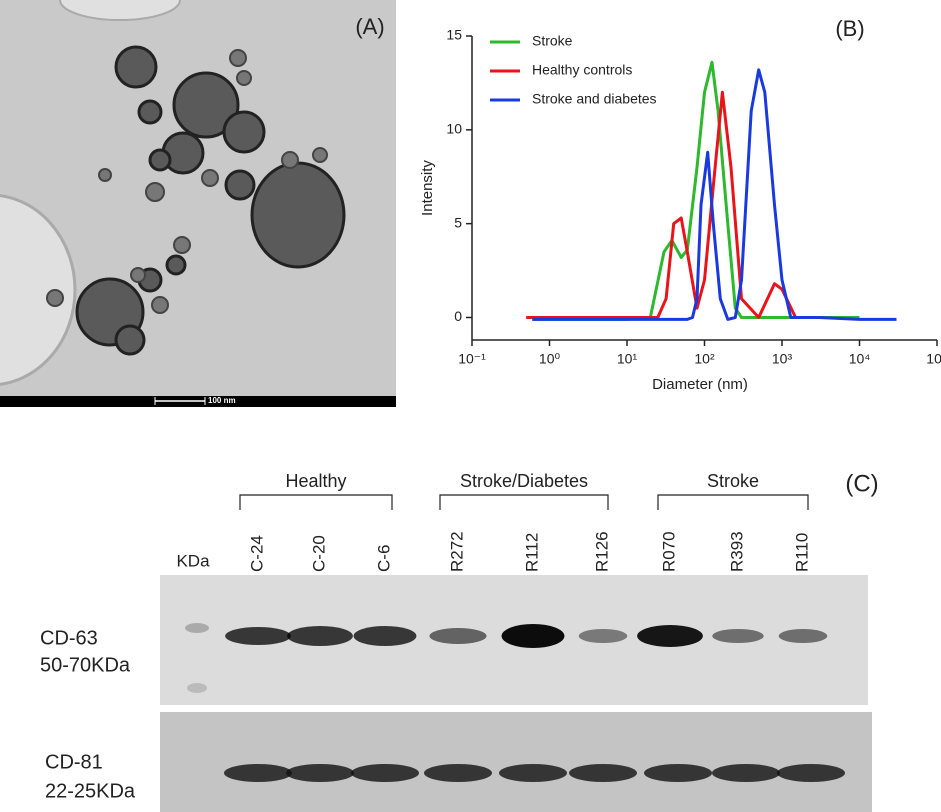 This screenshot has height=812, width=941. I want to click on x-axis-title: Diameter (nm), so click(700, 384).